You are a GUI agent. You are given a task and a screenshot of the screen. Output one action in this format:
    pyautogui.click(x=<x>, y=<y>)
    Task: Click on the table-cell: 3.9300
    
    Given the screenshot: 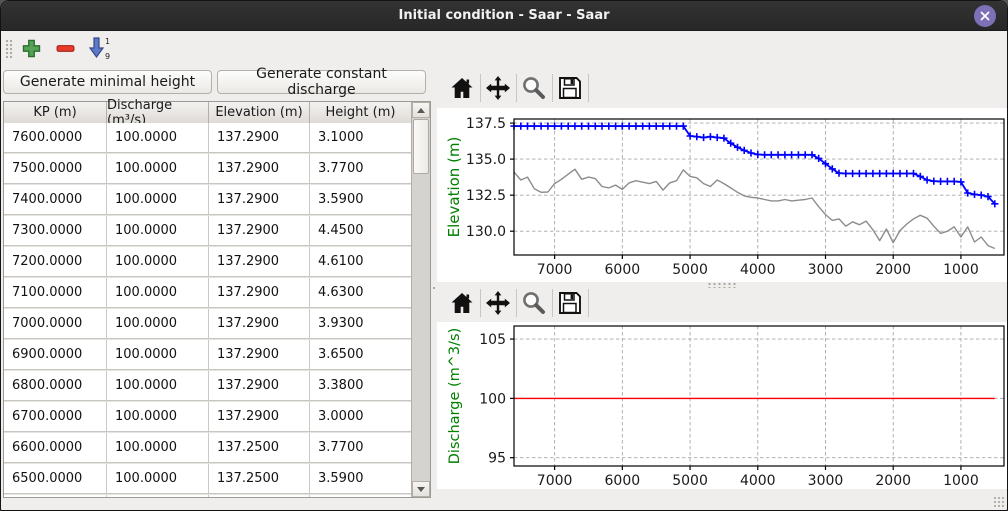 What is the action you would take?
    pyautogui.click(x=361, y=323)
    